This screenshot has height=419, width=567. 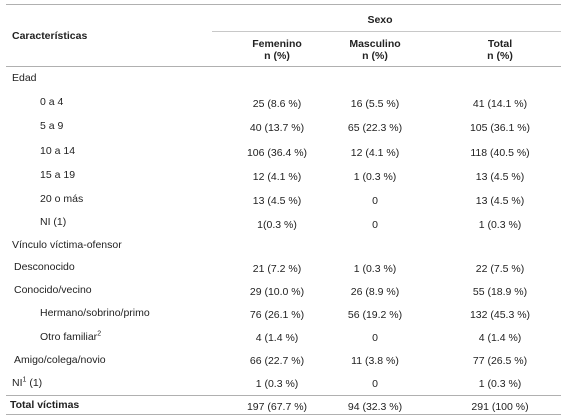 I want to click on cell-femenino: 40 (13.7 %), so click(x=277, y=128).